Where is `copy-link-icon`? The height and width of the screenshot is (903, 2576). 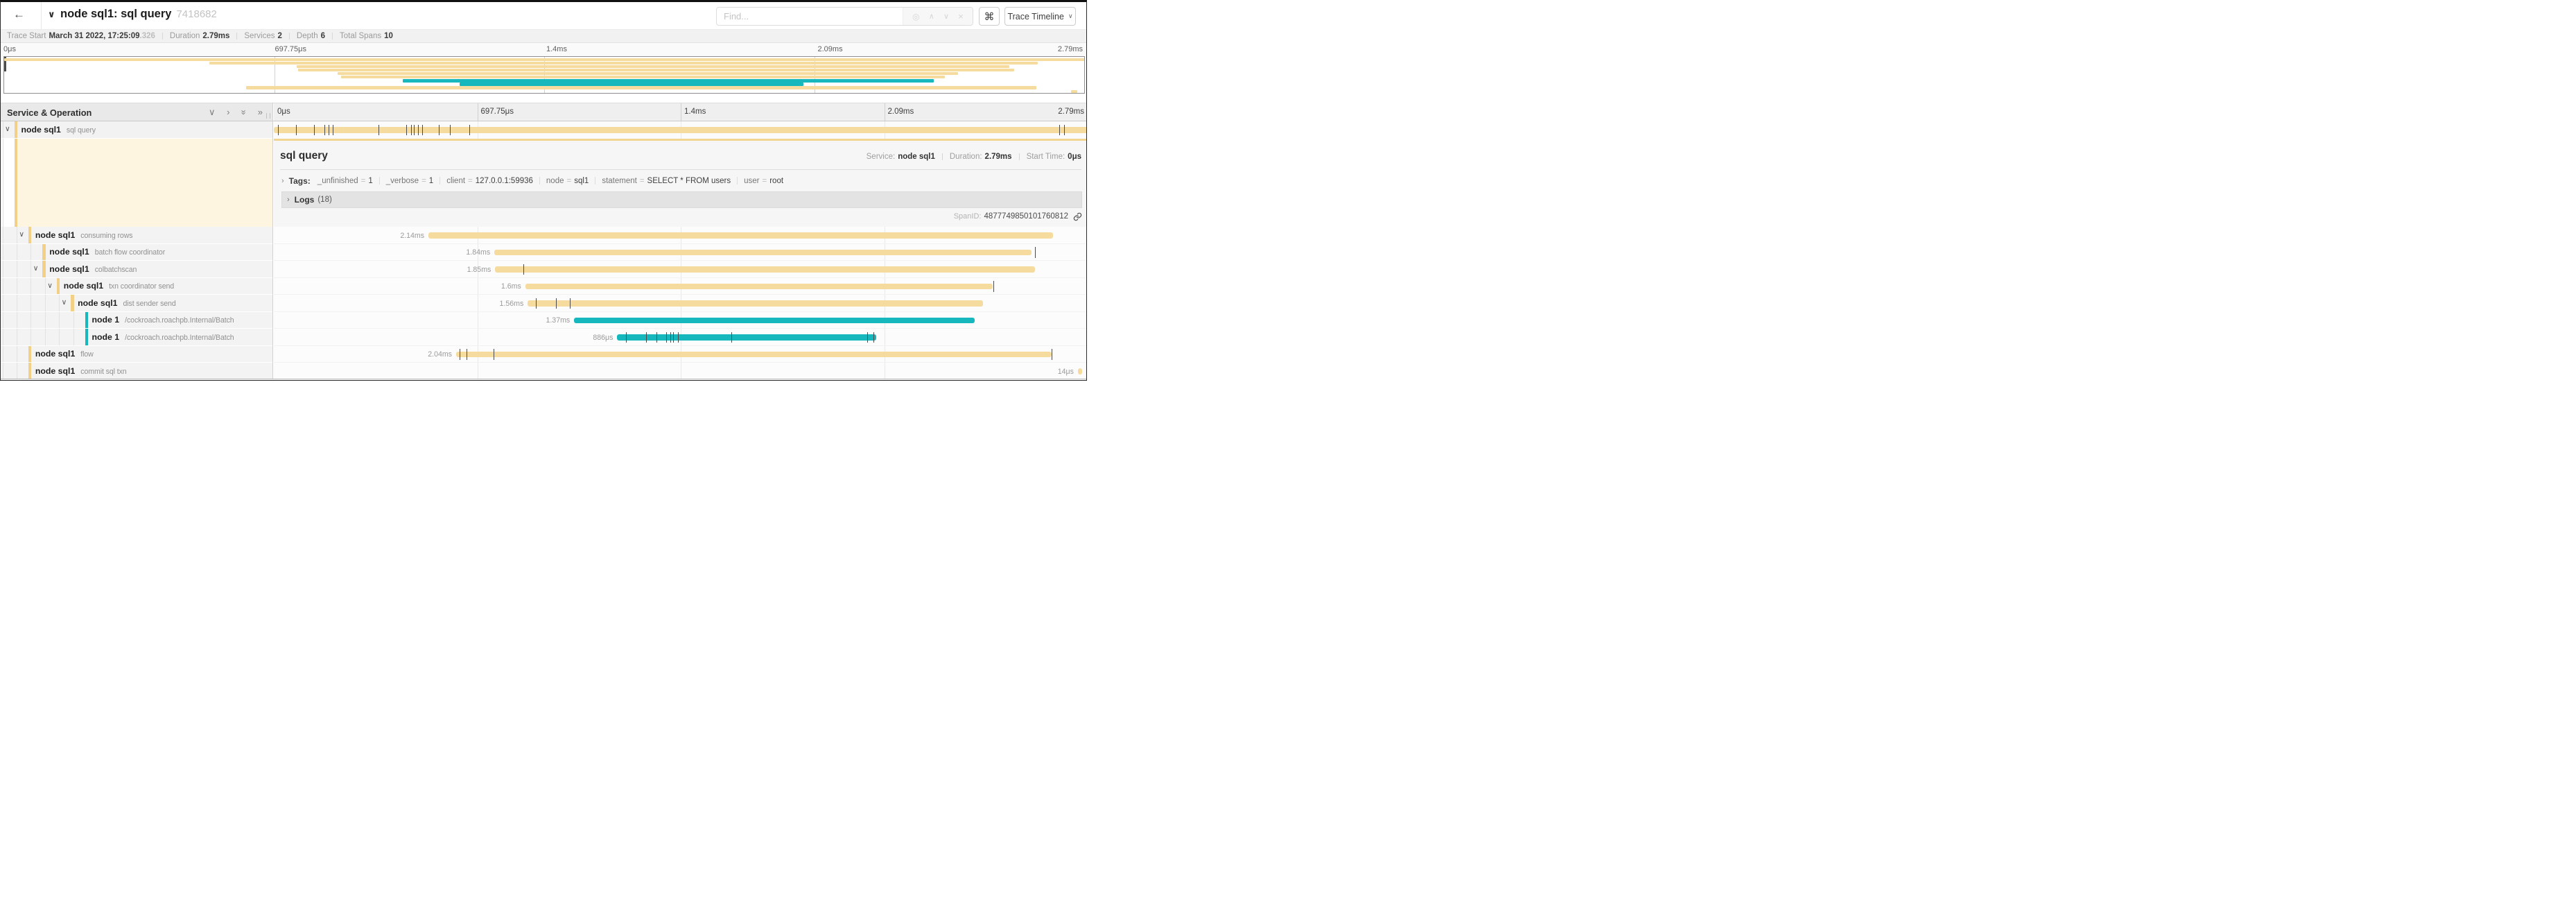 copy-link-icon is located at coordinates (1077, 216).